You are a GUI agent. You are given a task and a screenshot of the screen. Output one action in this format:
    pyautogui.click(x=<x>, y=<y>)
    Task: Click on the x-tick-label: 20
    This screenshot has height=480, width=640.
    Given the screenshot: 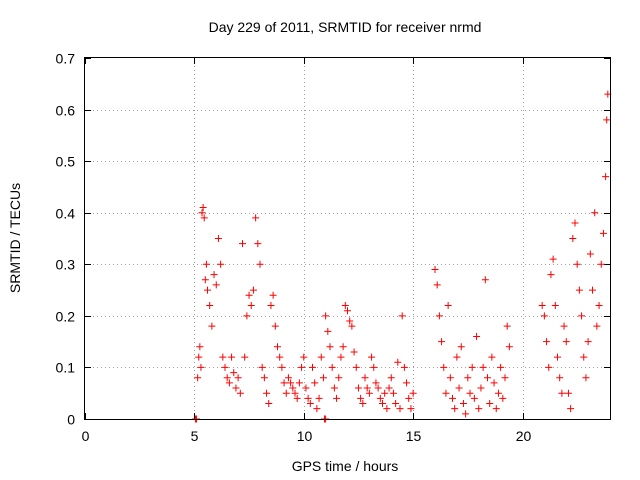 What is the action you would take?
    pyautogui.click(x=524, y=436)
    